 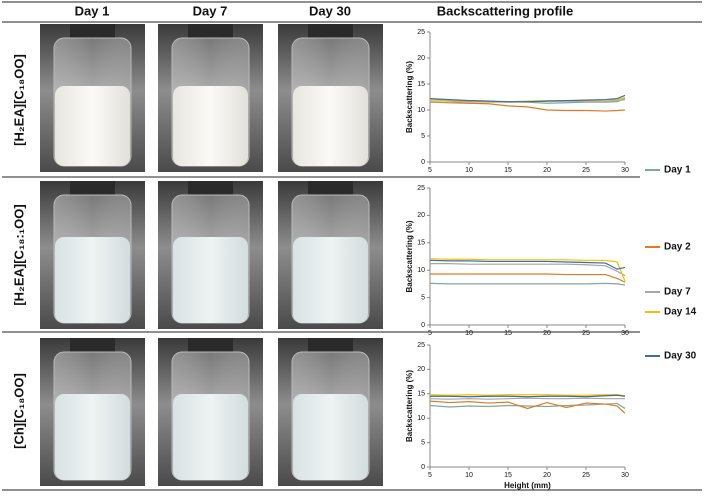 What do you see at coordinates (18, 100) in the screenshot?
I see `row-label: [H₂EA][C₁₈OO]` at bounding box center [18, 100].